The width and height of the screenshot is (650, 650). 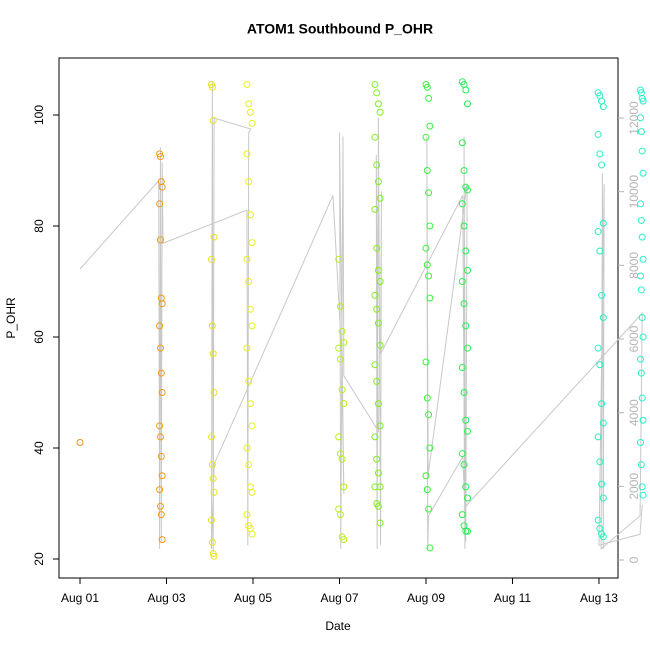 I want to click on y2-tick-label: 12000, so click(x=634, y=118).